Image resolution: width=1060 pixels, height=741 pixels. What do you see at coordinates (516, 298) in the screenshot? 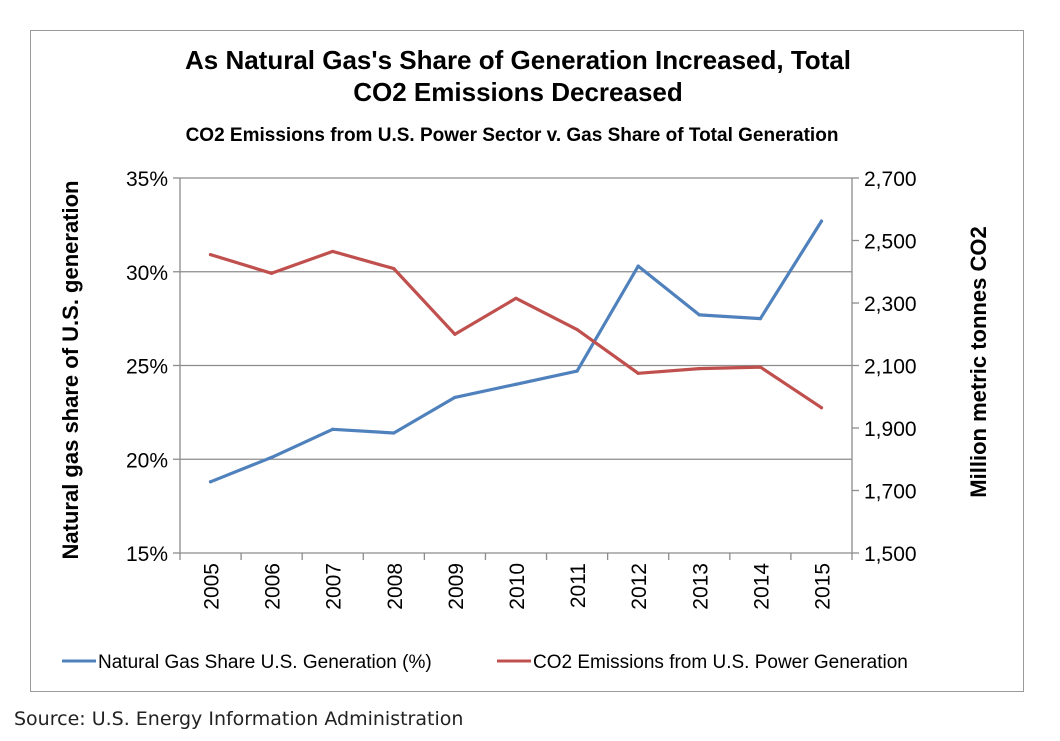
I see `co2-point-2010` at bounding box center [516, 298].